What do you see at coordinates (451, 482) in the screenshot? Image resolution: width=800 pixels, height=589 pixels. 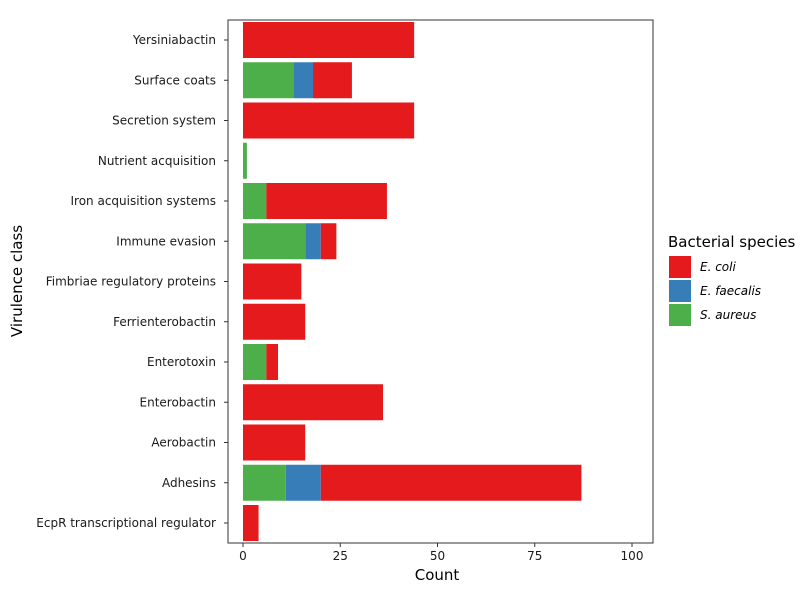 I see `bar-adhesins-e-coli` at bounding box center [451, 482].